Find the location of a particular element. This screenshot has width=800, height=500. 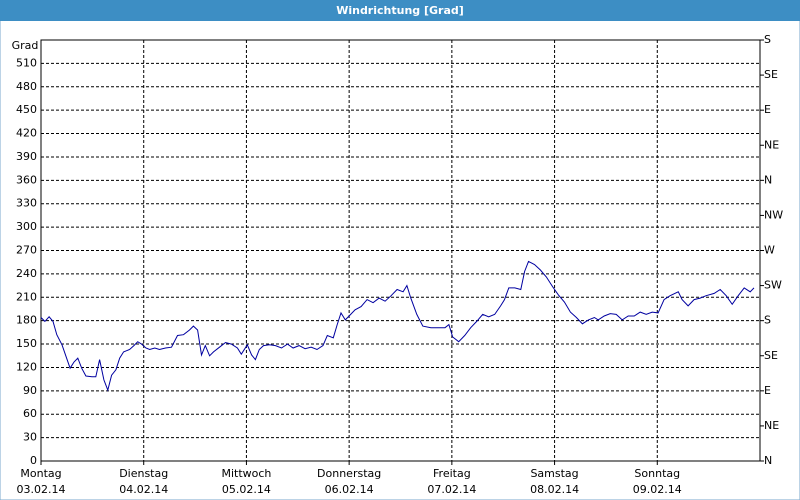

title-bar is located at coordinates (400, 10).